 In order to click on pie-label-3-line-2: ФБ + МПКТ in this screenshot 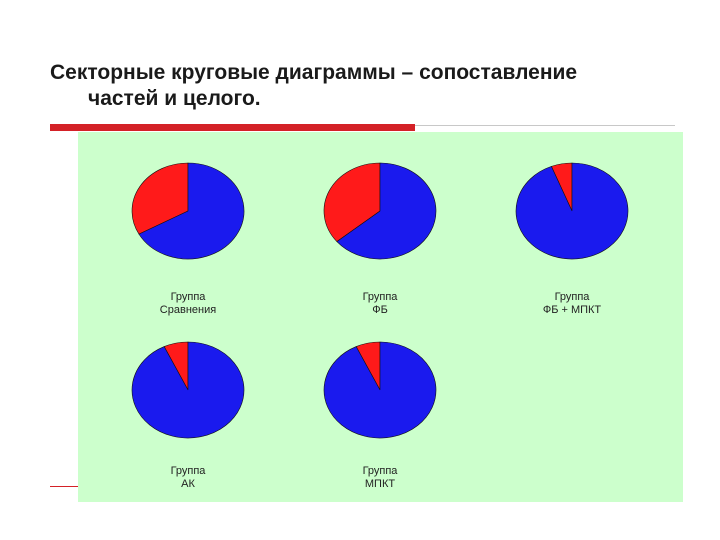, I will do `click(572, 310)`.